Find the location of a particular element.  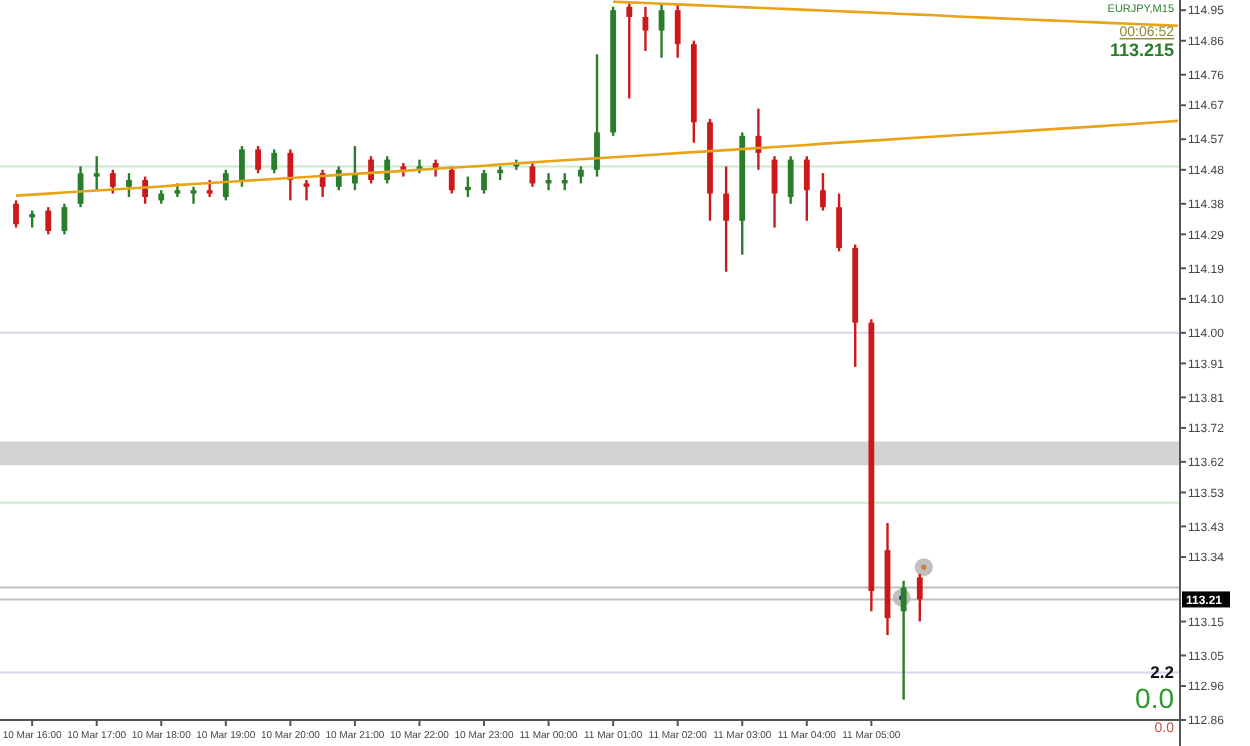

annotation: 0.0 is located at coordinates (1155, 698).